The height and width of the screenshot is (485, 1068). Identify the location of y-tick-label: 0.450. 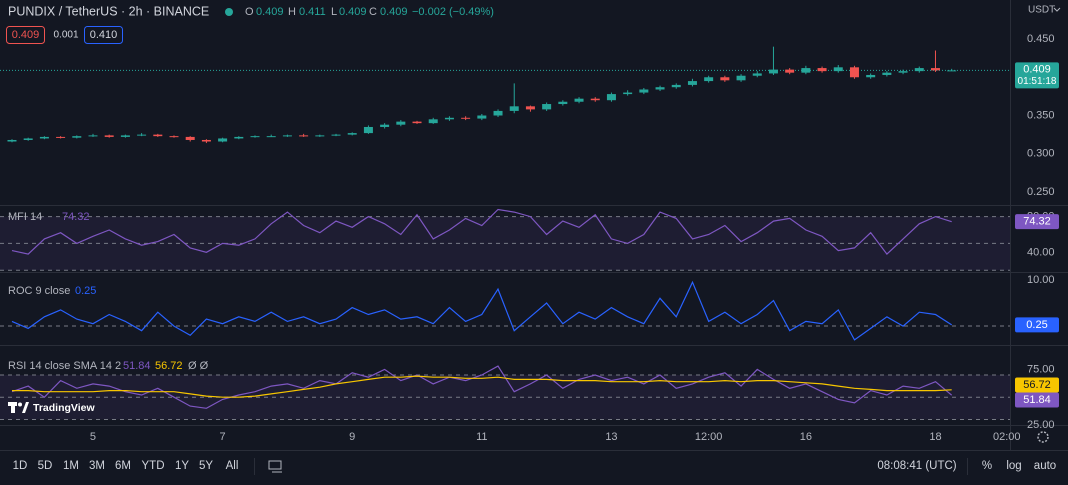
(1041, 39).